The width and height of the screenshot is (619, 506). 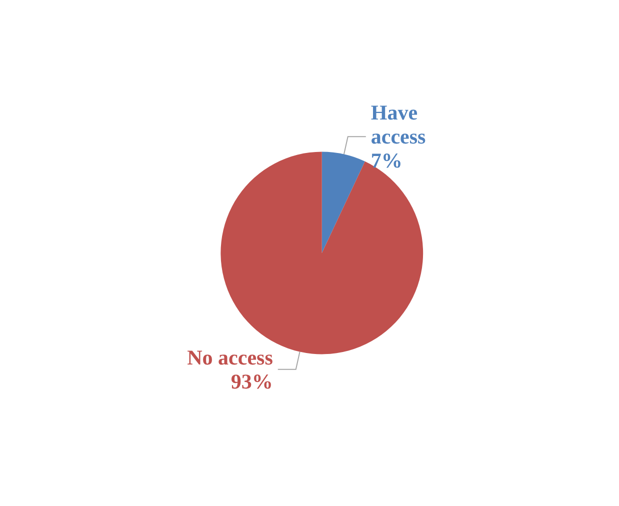 I want to click on slice-label: No access, so click(x=230, y=357).